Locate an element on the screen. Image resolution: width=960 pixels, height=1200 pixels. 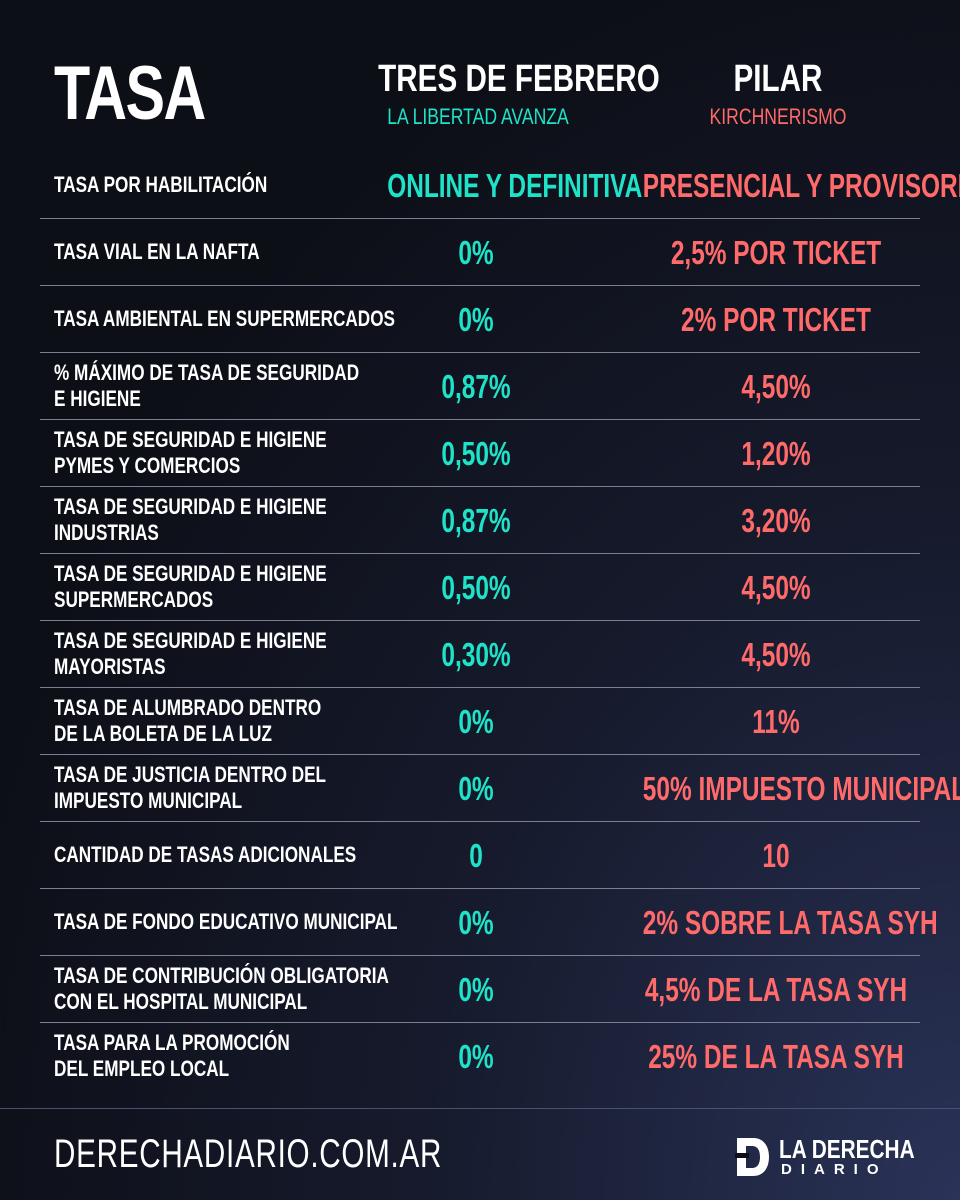
footer-website-link: DERECHADIARIO.COM.AR is located at coordinates (248, 1154).